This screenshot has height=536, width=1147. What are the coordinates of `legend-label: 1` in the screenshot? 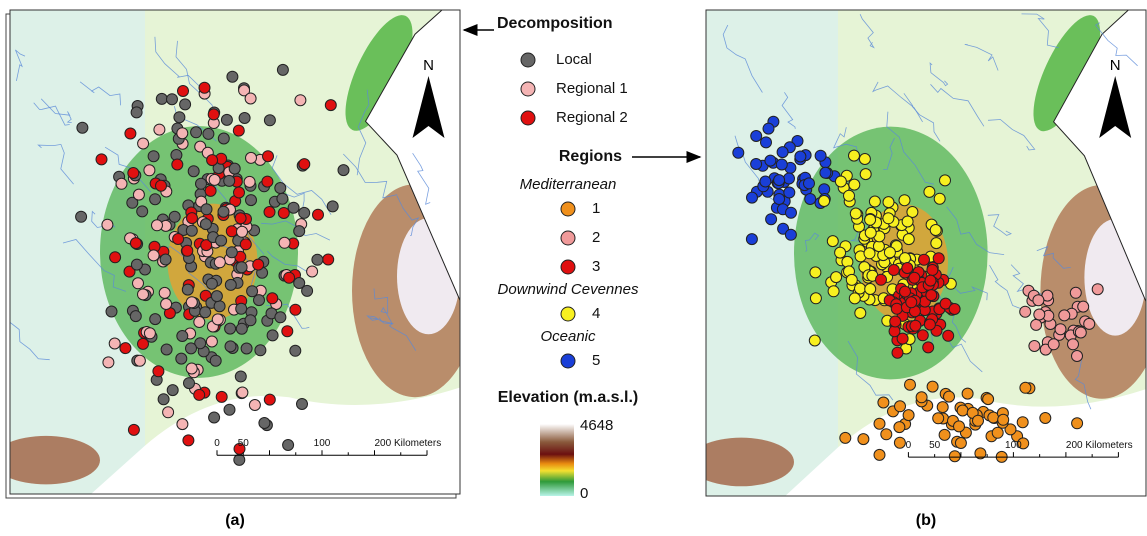 It's located at (596, 208).